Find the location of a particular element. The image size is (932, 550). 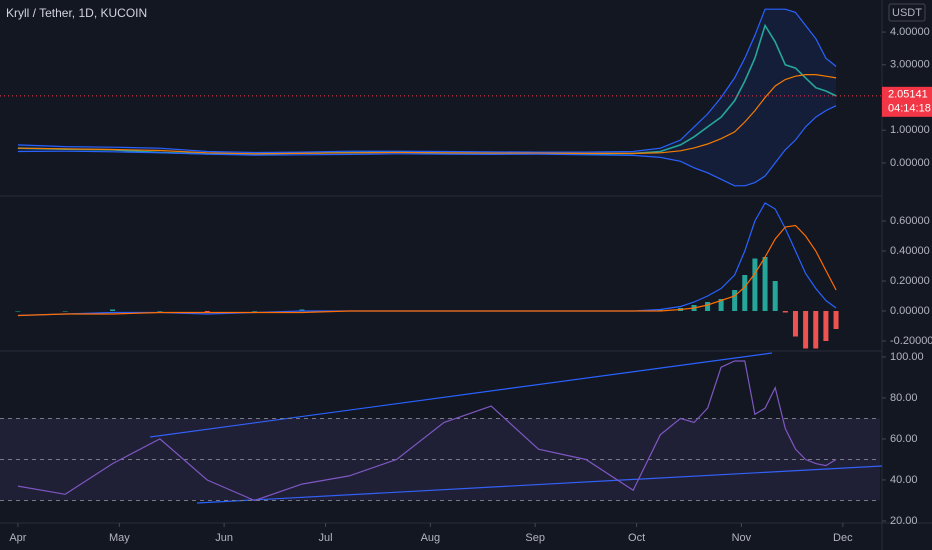

x-tick-label: Oct is located at coordinates (636, 538).